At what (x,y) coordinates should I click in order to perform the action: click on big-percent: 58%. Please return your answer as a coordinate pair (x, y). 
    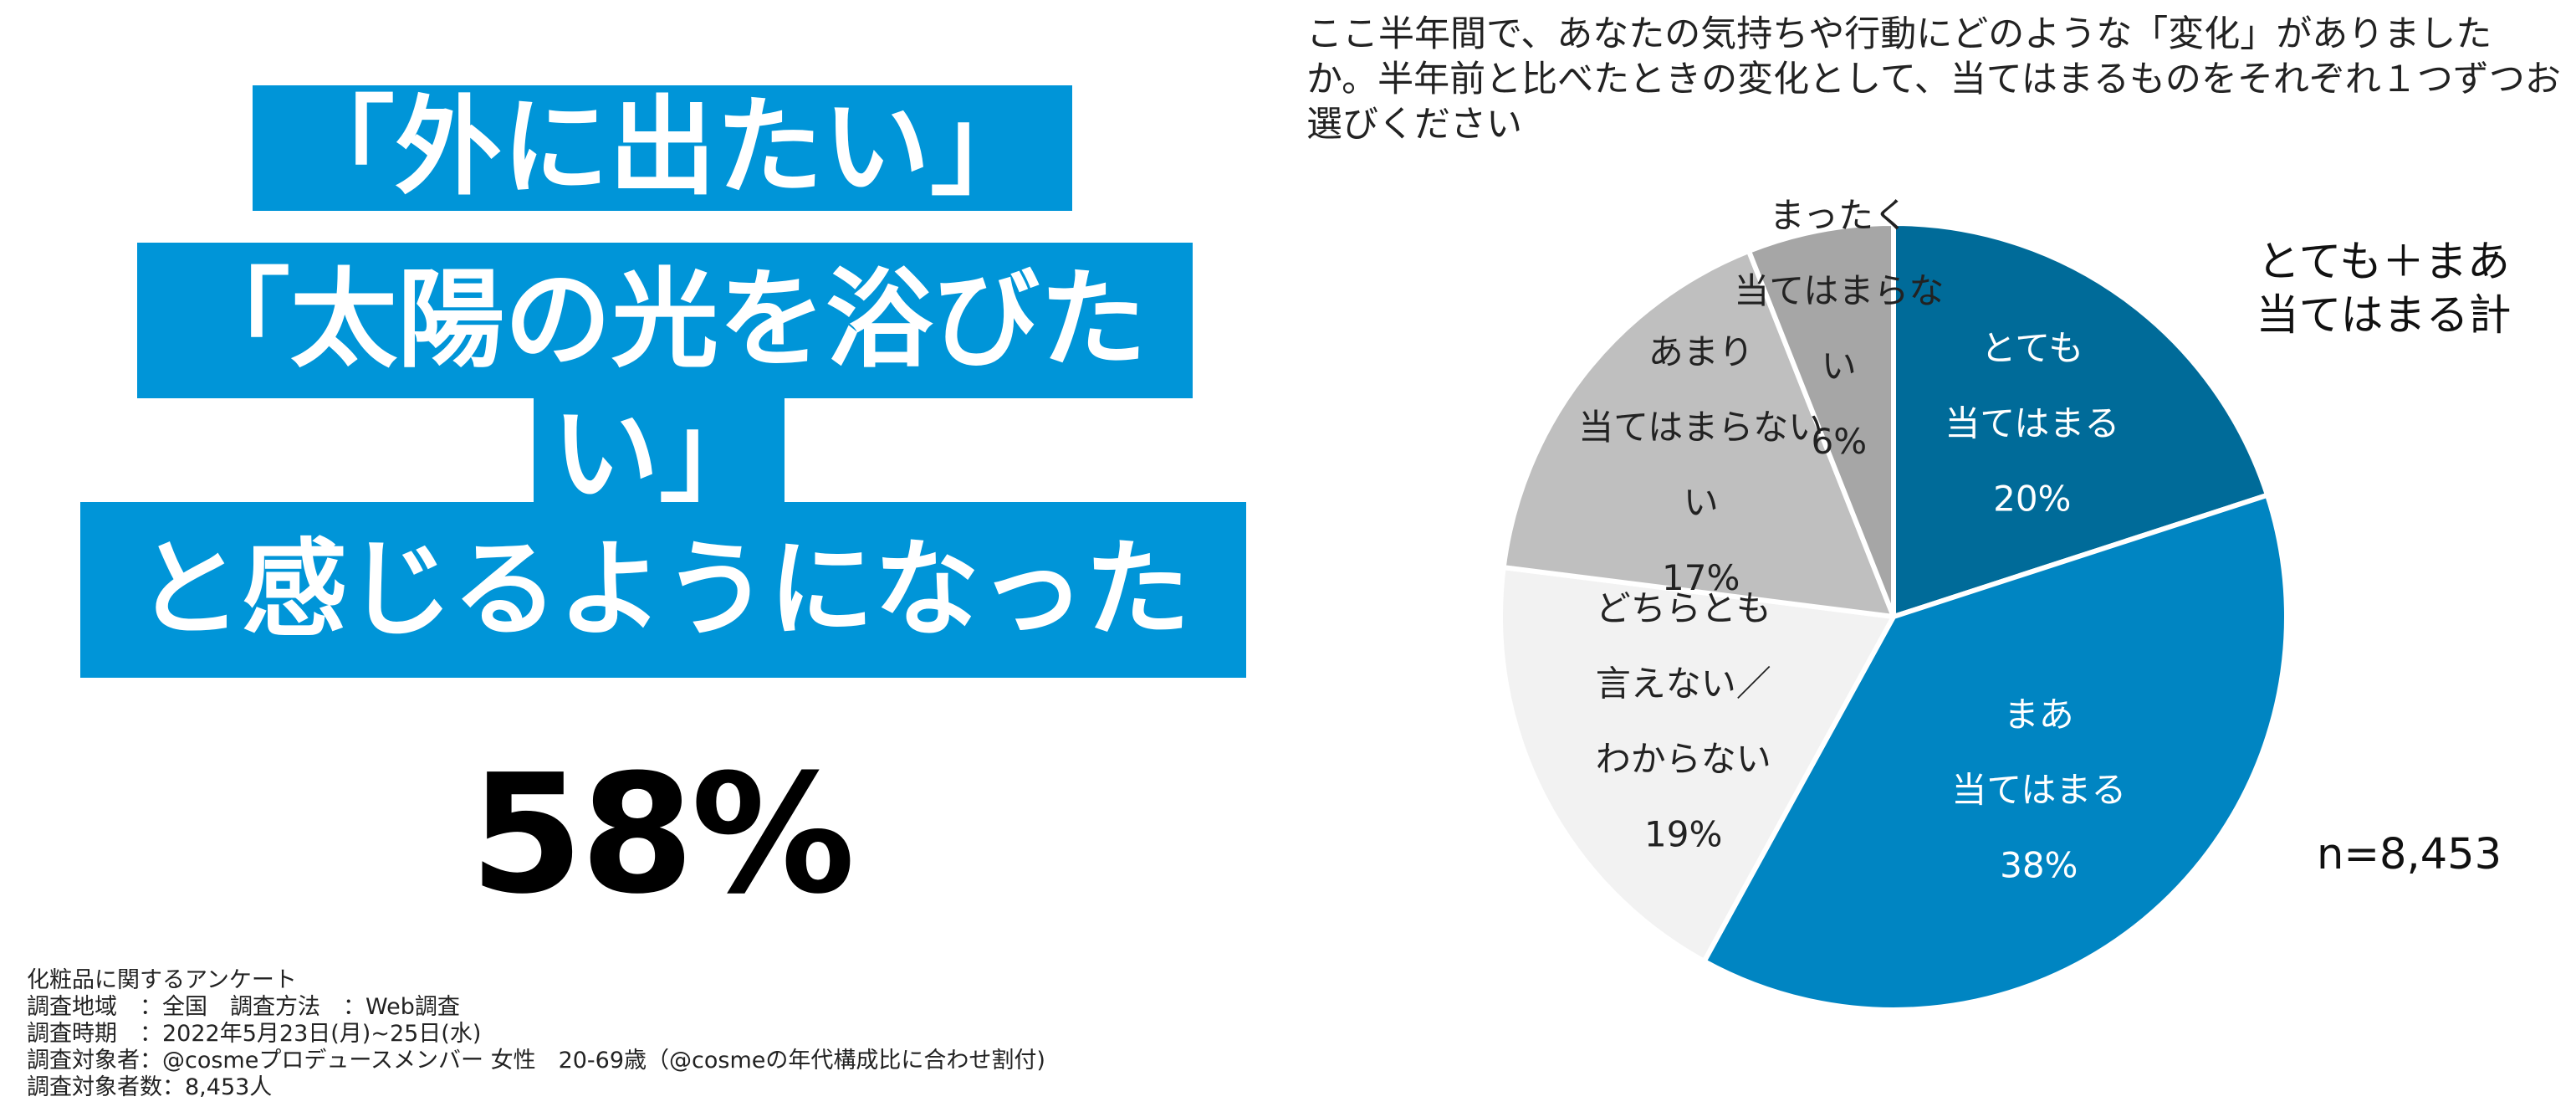
    Looking at the image, I should click on (662, 835).